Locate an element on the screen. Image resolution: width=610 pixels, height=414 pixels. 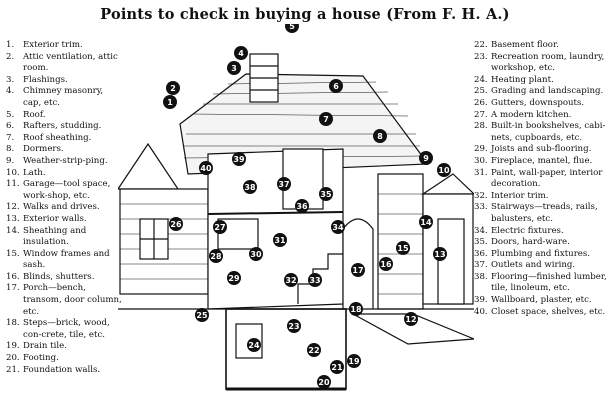
marker-25: 25 is located at coordinates (202, 315).